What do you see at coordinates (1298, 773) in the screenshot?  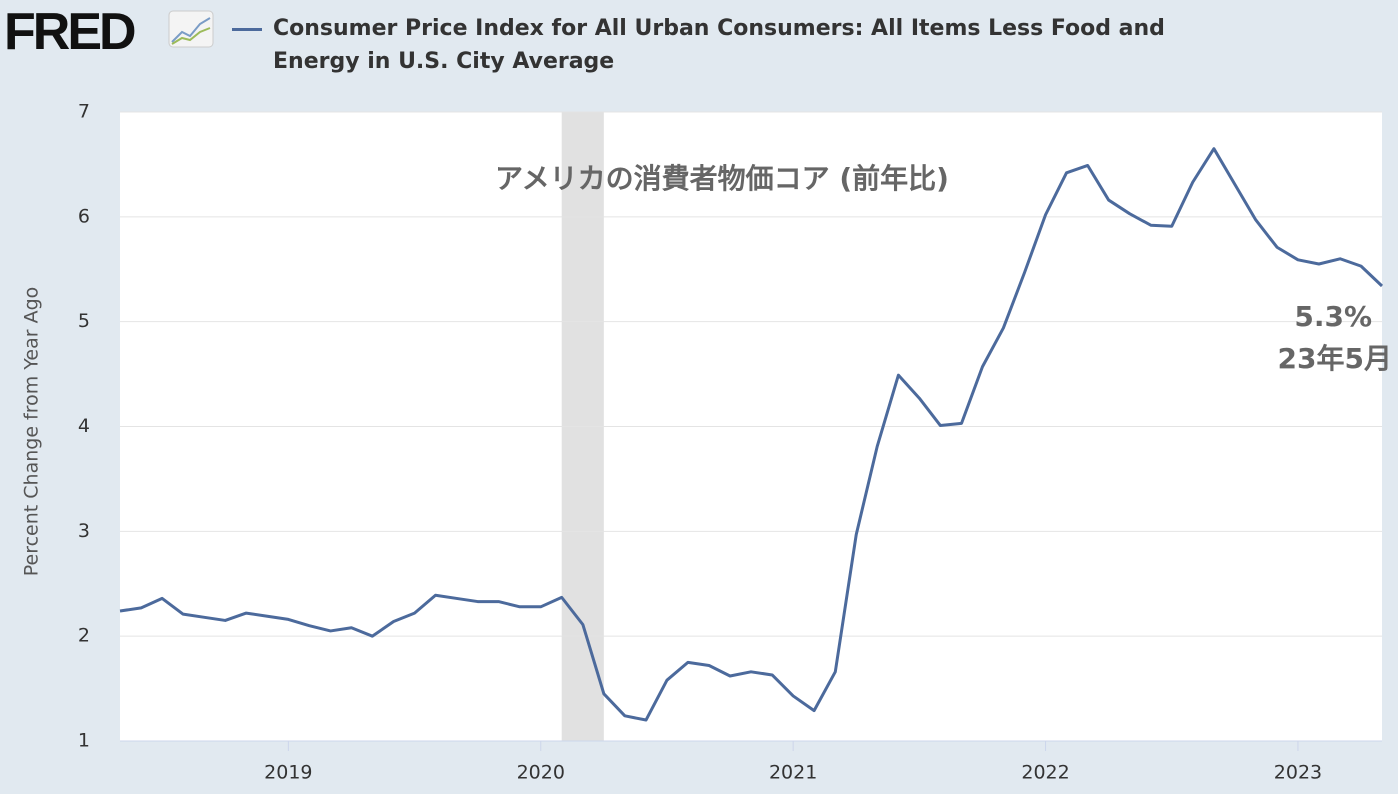 I see `x-tick-label: 2023` at bounding box center [1298, 773].